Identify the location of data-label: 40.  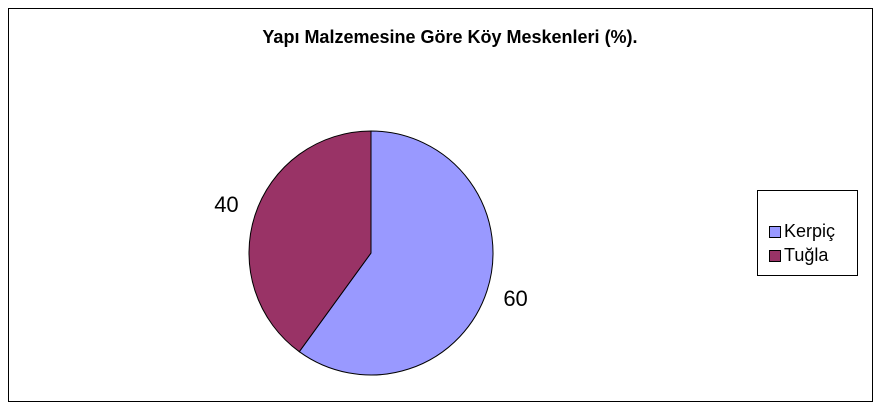
(226, 204).